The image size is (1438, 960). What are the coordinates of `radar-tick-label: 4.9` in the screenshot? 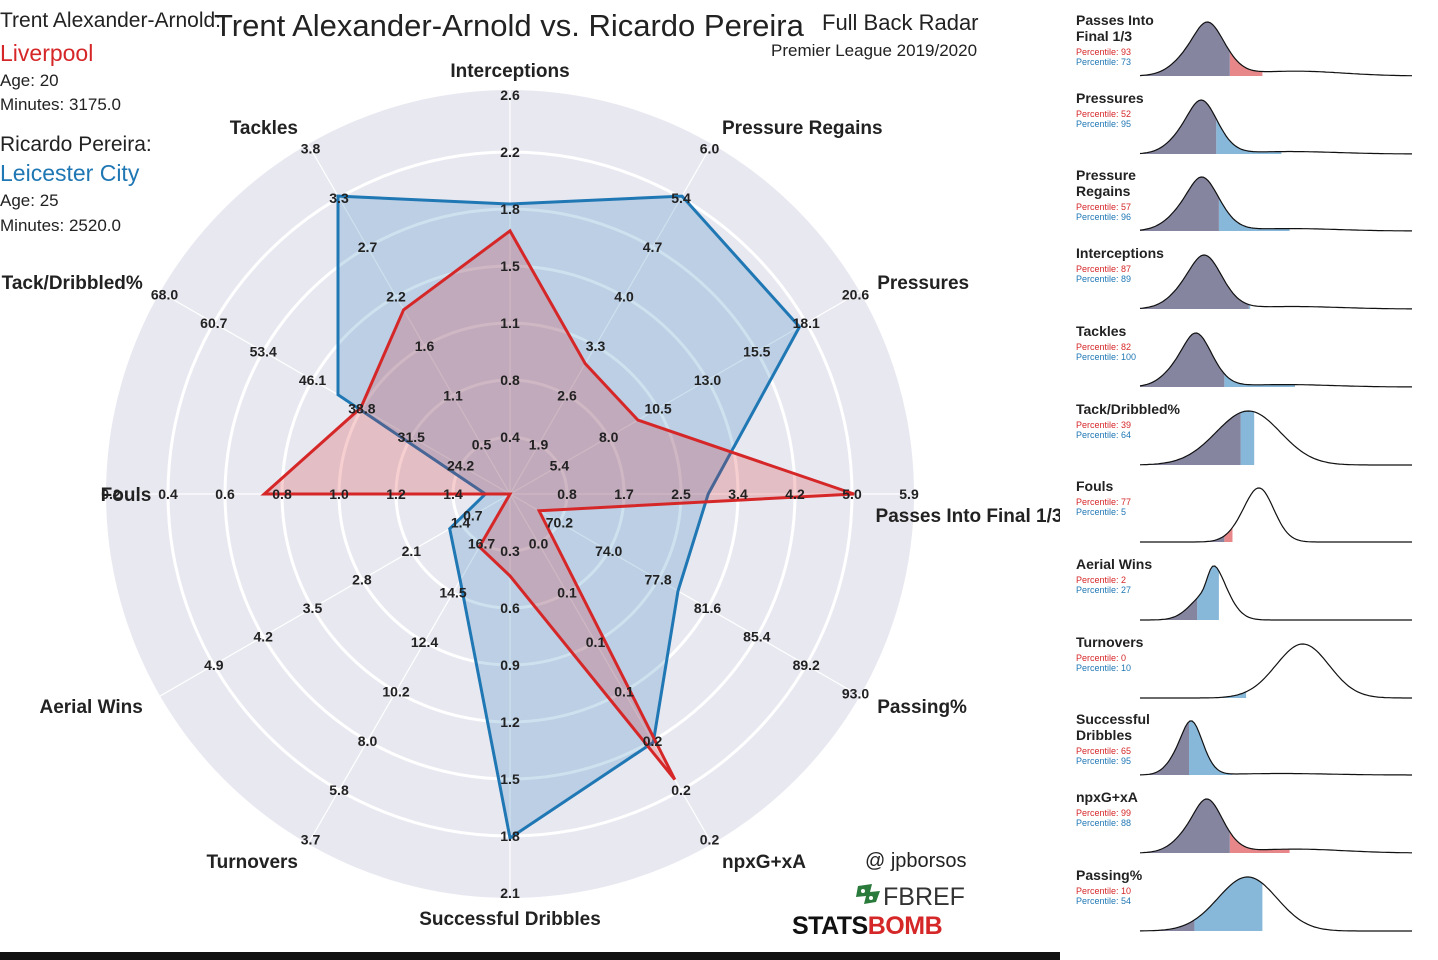 It's located at (214, 665).